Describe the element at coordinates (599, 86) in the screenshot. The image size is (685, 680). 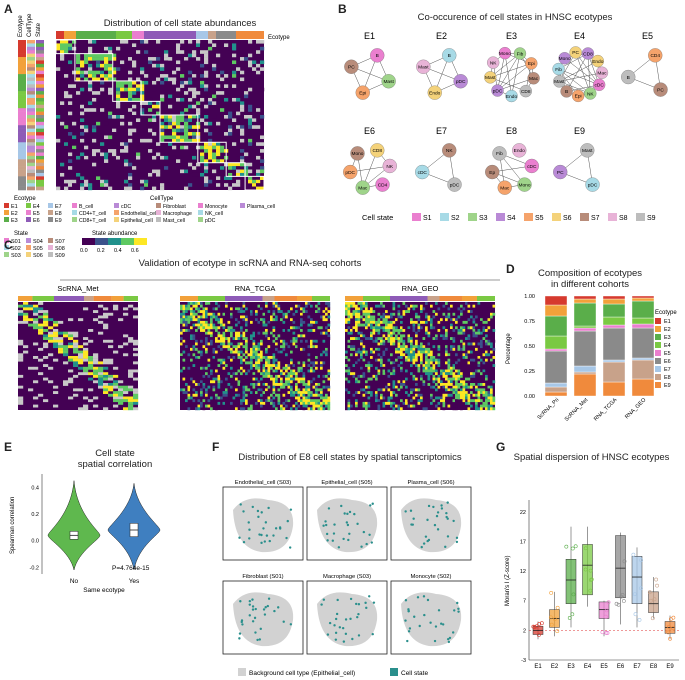
I see `network-node-label: cDC` at that location.